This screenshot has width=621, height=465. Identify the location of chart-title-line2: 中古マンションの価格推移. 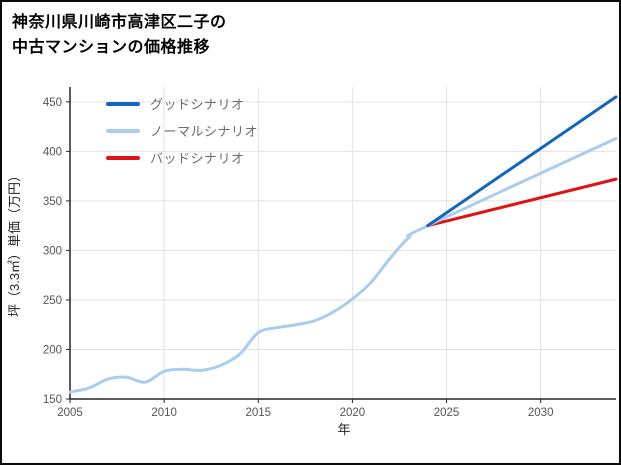
(111, 47).